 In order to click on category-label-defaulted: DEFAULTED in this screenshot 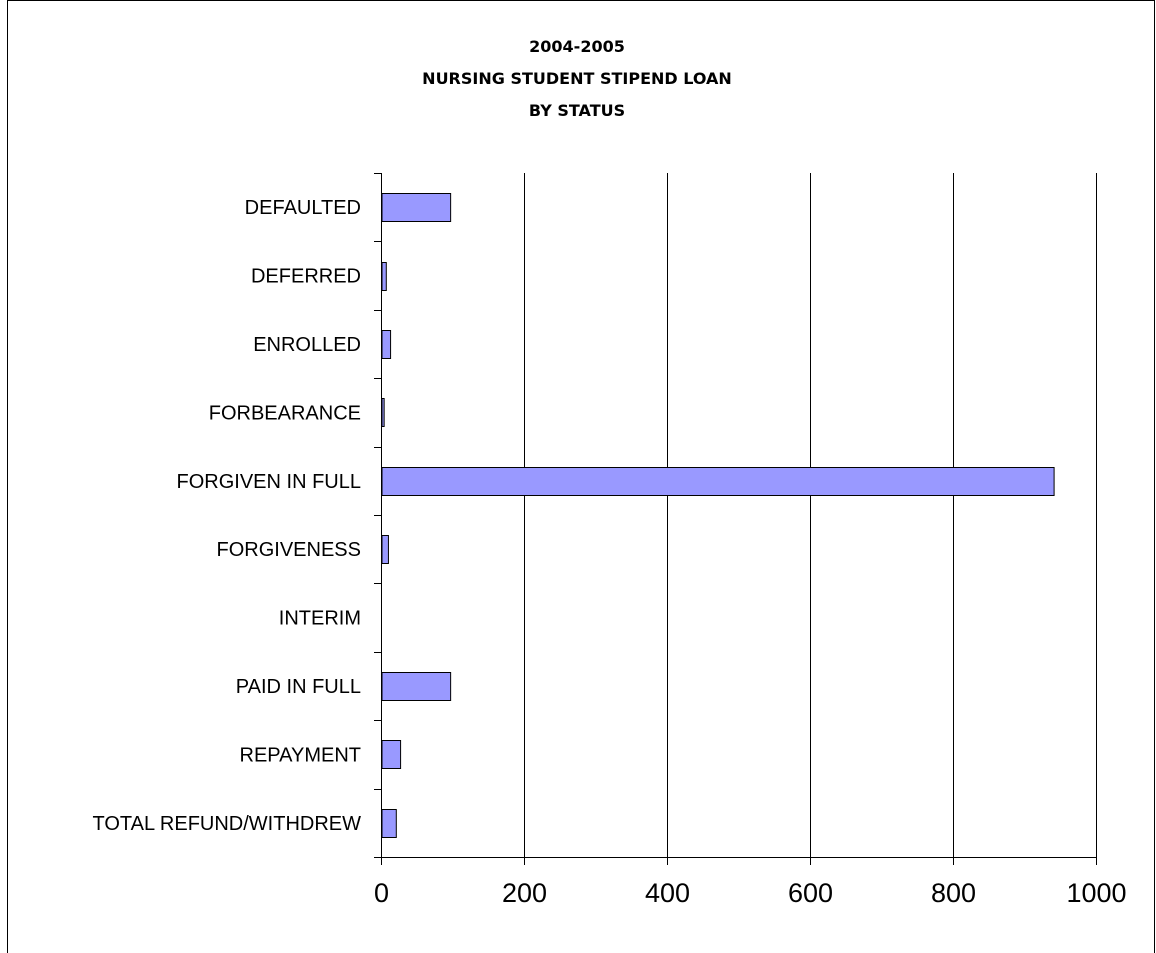, I will do `click(303, 208)`.